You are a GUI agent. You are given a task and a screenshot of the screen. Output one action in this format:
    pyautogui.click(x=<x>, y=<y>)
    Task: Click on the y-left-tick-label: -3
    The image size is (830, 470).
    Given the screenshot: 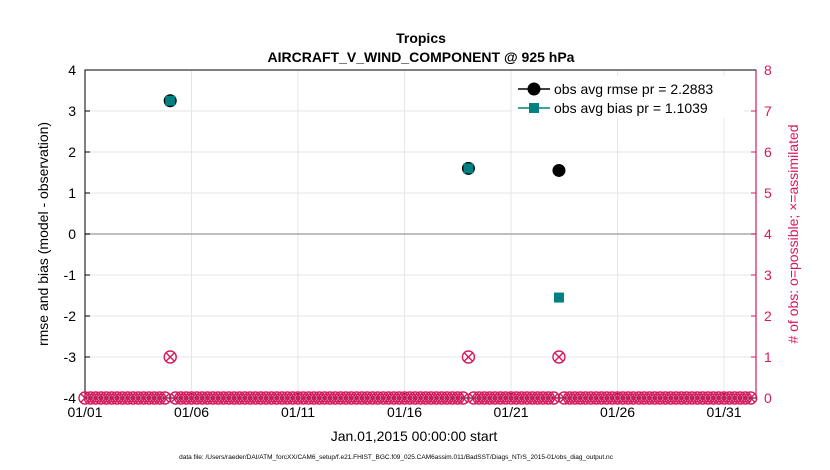 What is the action you would take?
    pyautogui.click(x=70, y=357)
    